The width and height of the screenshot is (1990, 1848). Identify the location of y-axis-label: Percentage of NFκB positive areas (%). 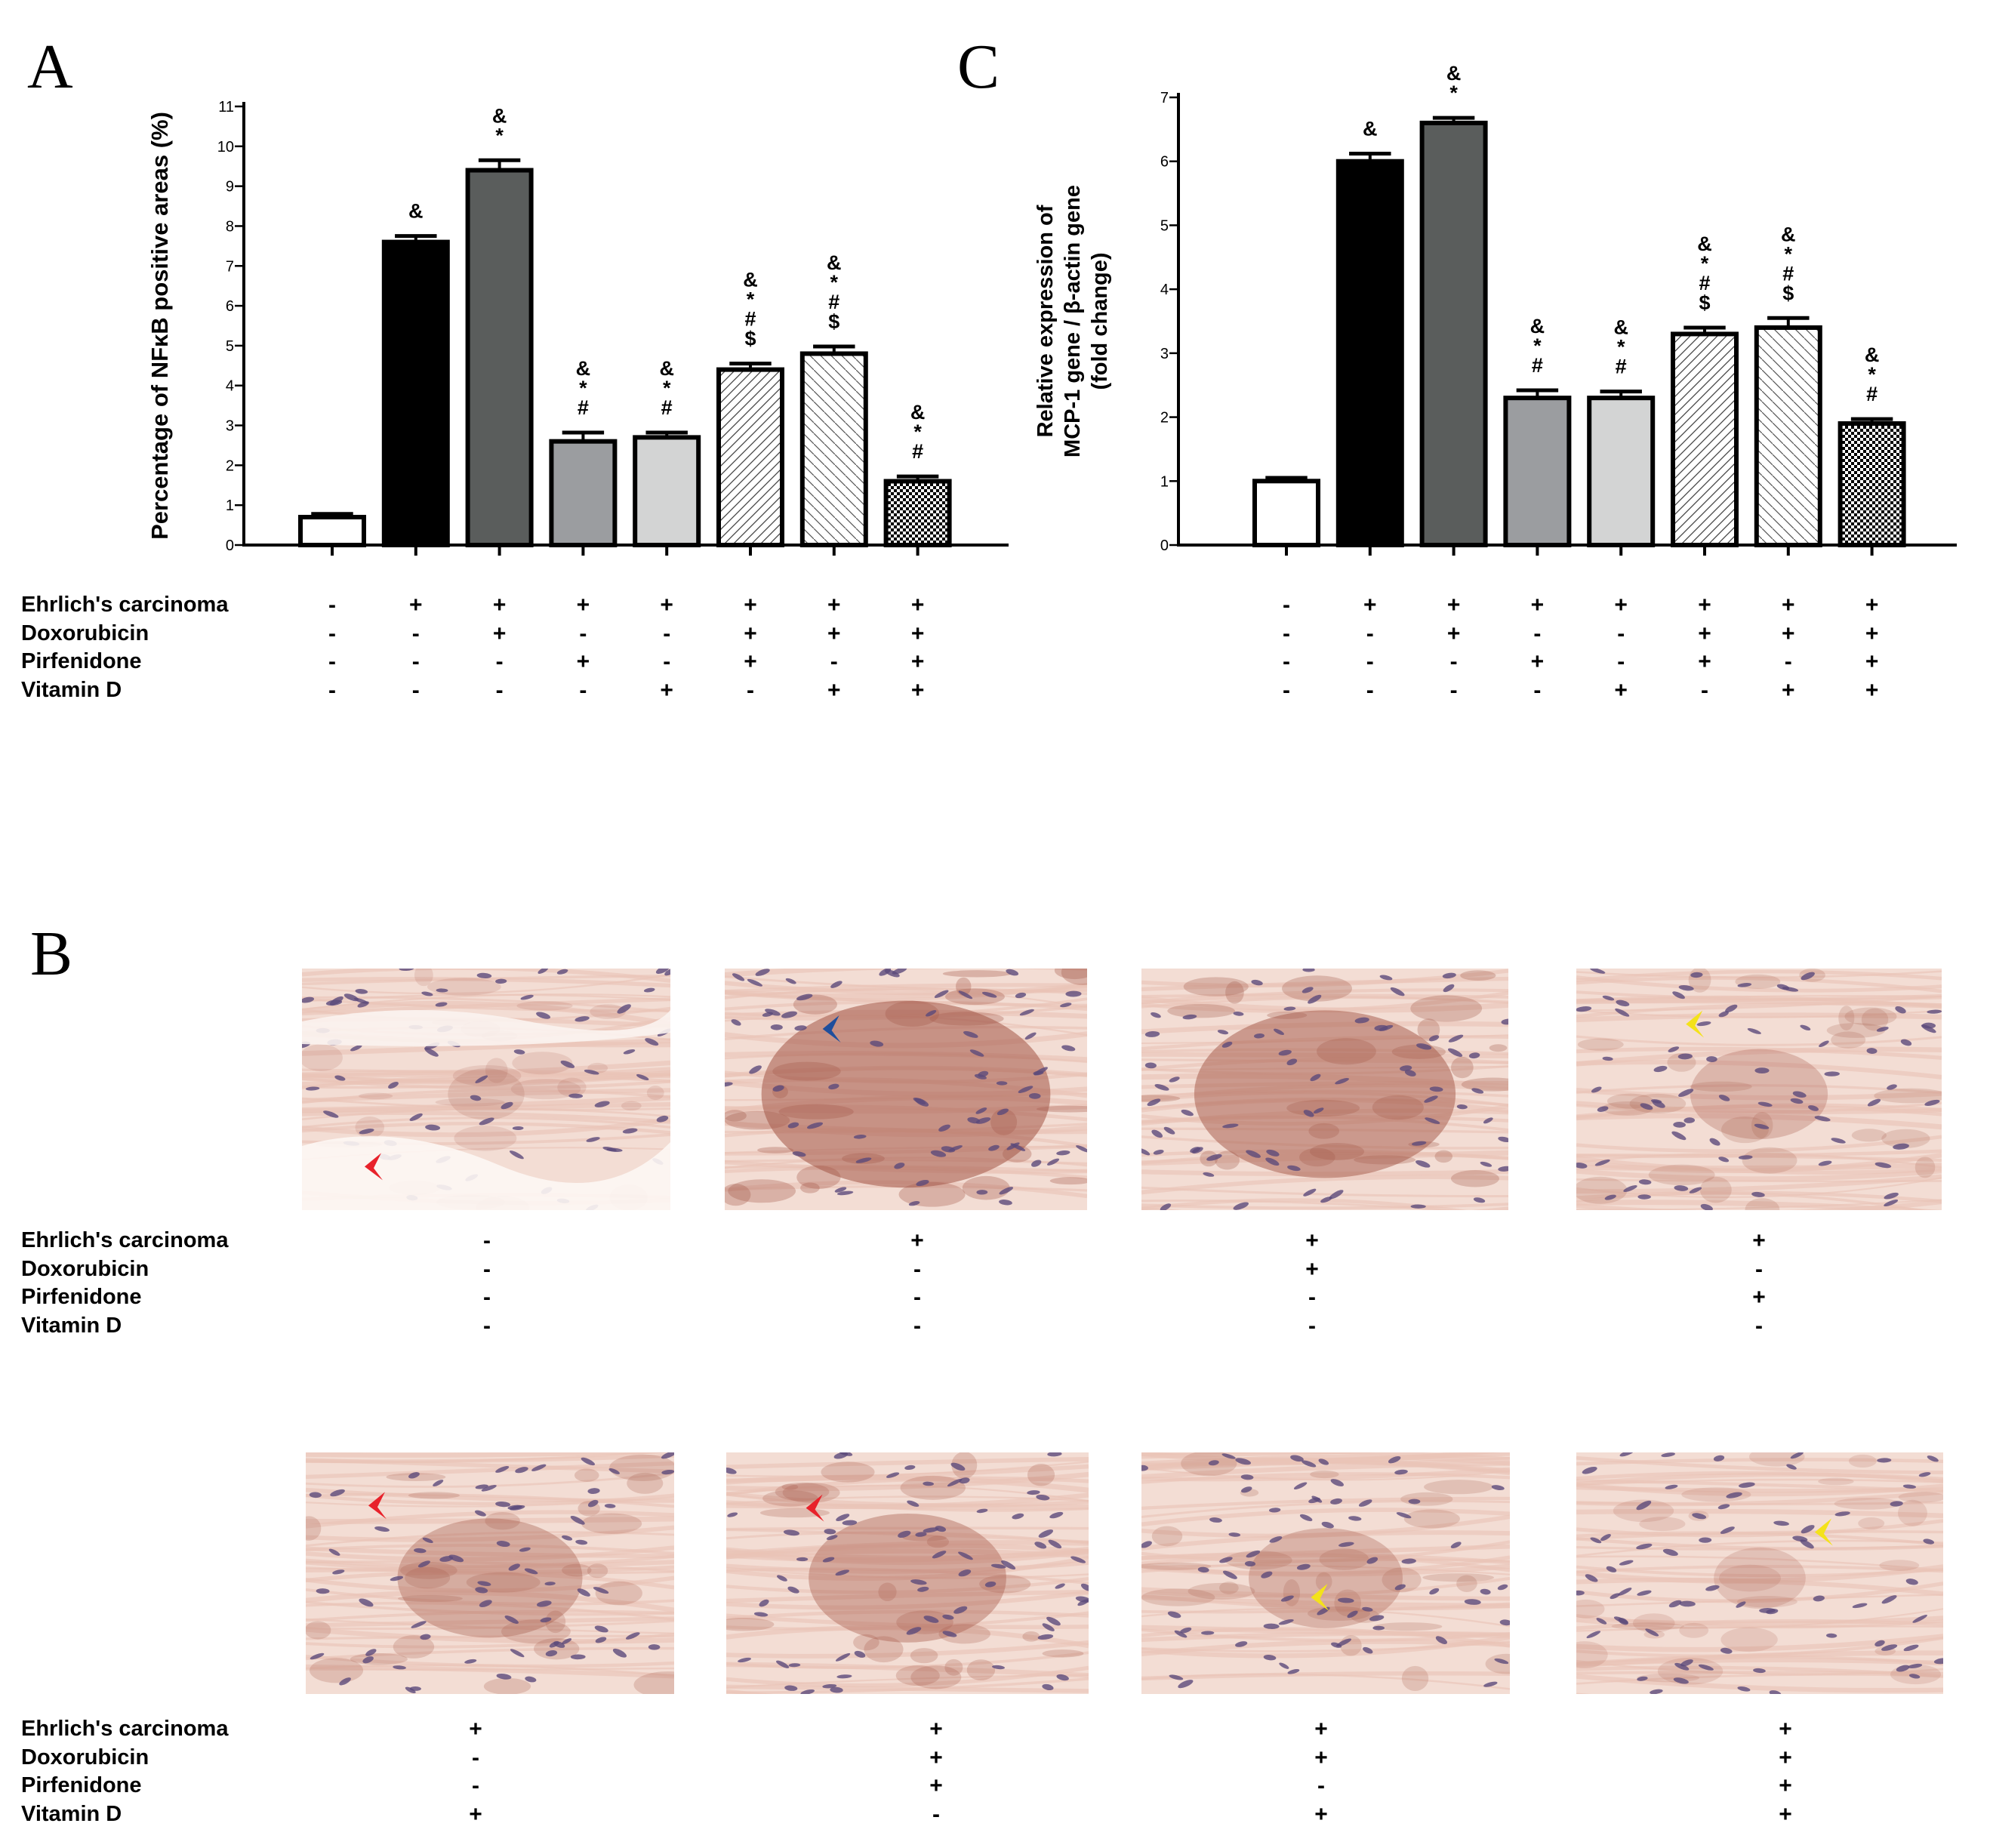
(159, 326).